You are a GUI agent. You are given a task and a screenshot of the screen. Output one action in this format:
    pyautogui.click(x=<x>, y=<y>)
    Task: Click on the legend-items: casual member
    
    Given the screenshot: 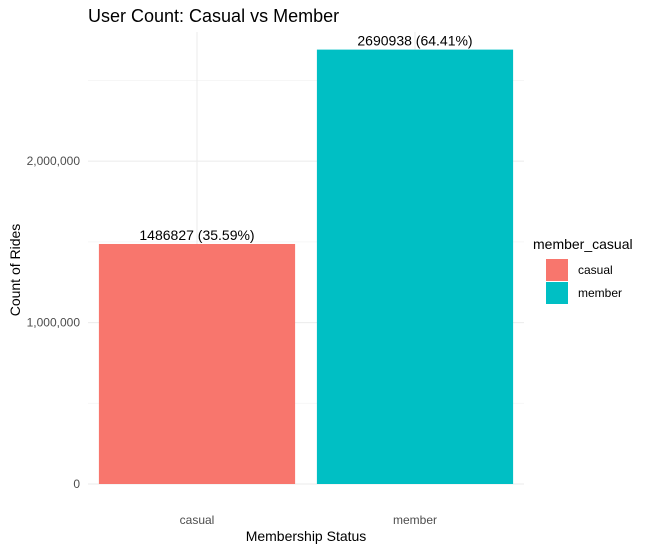 What is the action you would take?
    pyautogui.click(x=584, y=281)
    